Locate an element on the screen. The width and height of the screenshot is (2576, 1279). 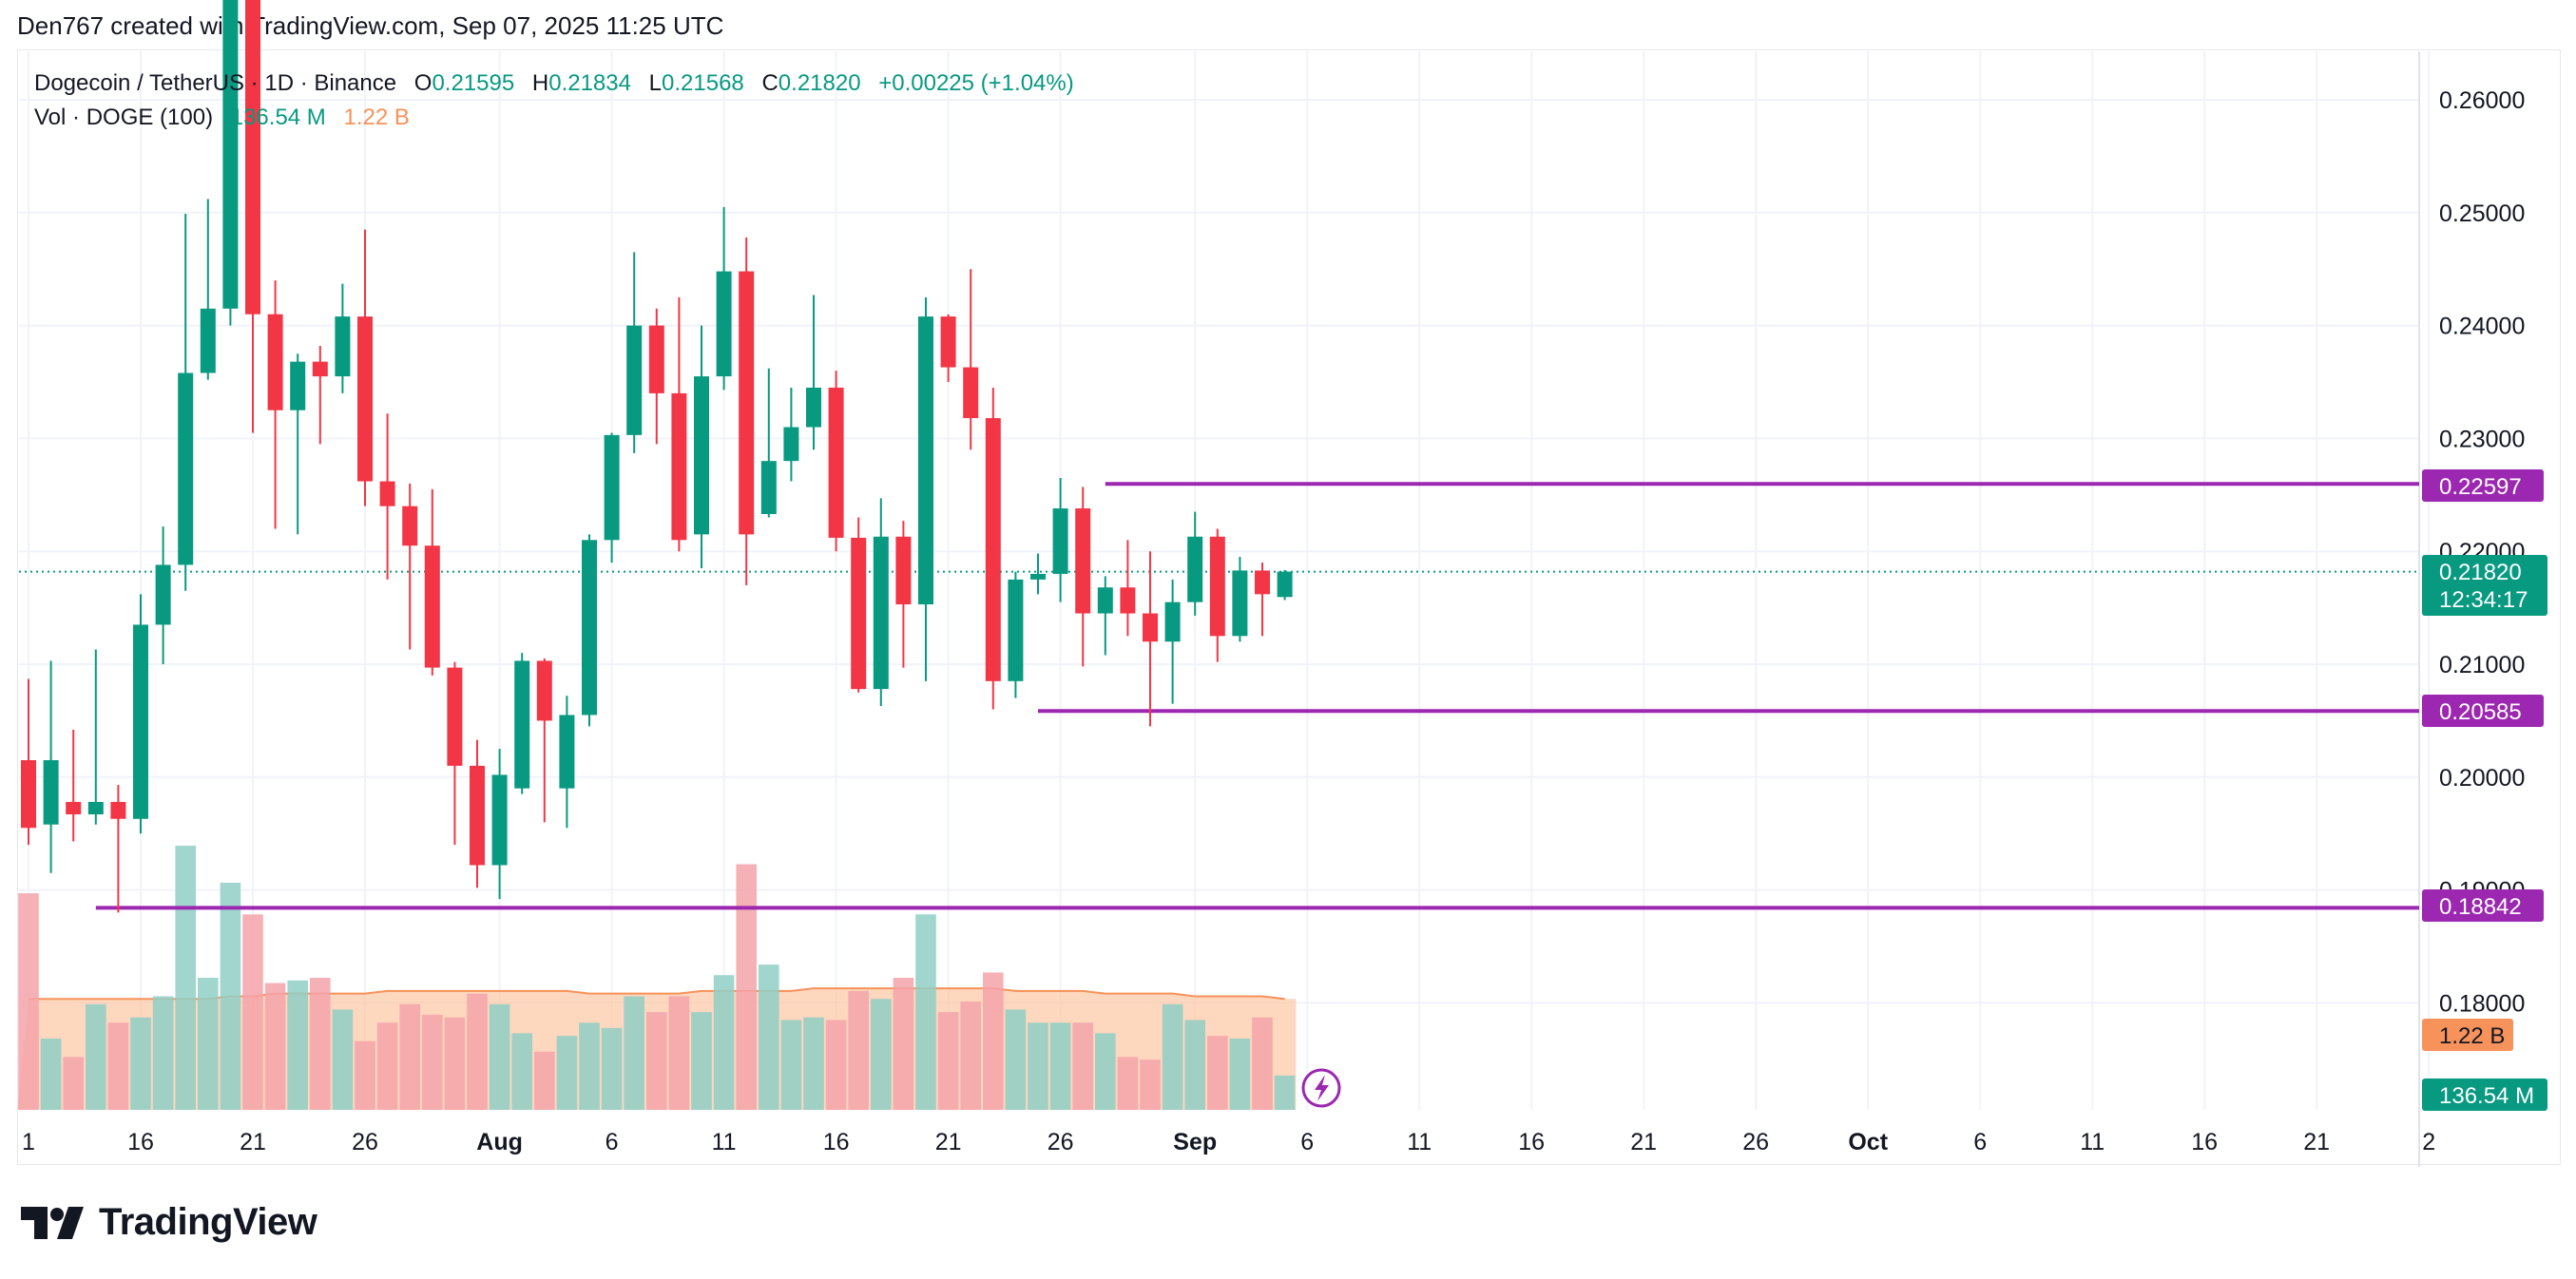
y-tick-label: 0.18000 is located at coordinates (2482, 1004).